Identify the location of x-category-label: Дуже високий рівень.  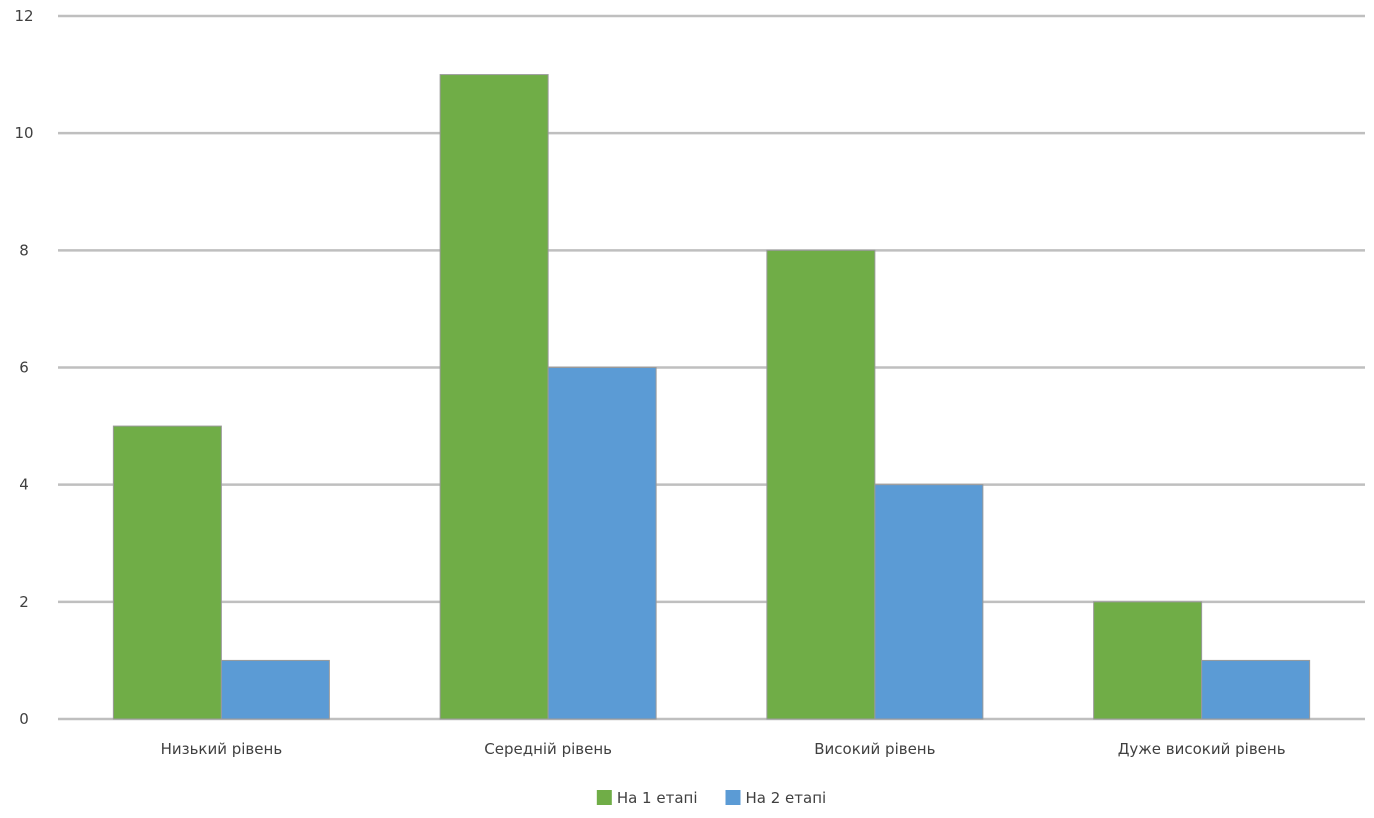
(1202, 749).